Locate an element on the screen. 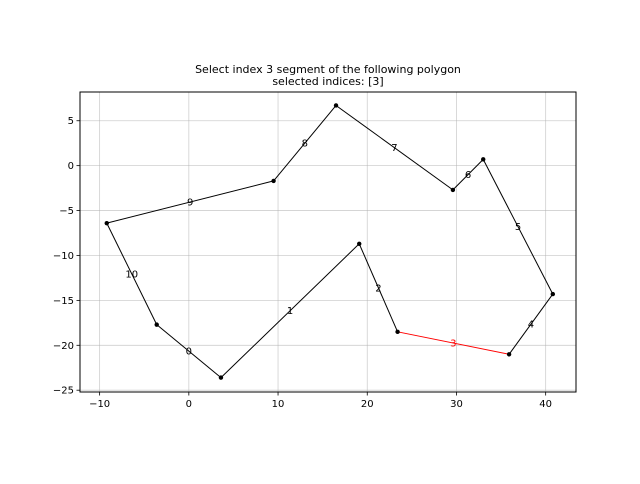  x-tick-label: 10 is located at coordinates (278, 404).